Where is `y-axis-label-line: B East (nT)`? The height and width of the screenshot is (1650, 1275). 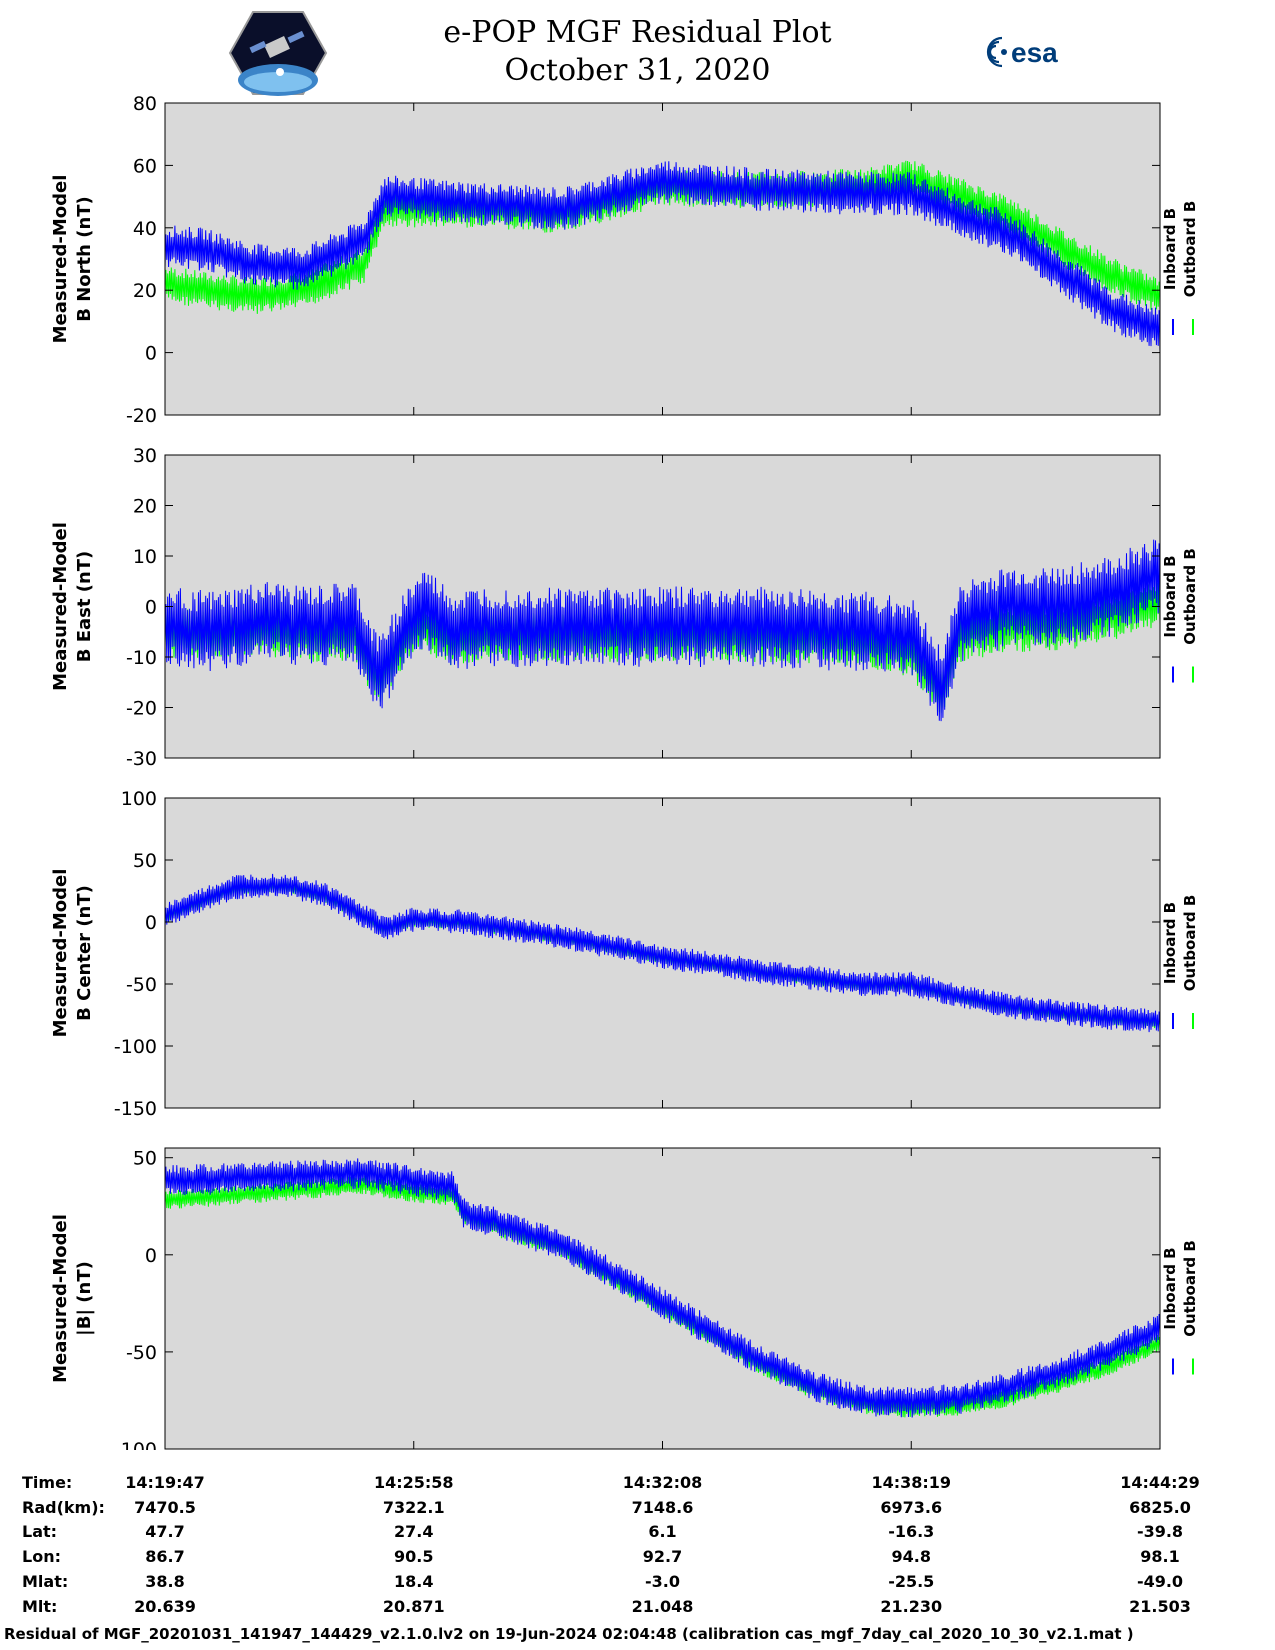
y-axis-label-line: B East (nT) is located at coordinates (84, 607).